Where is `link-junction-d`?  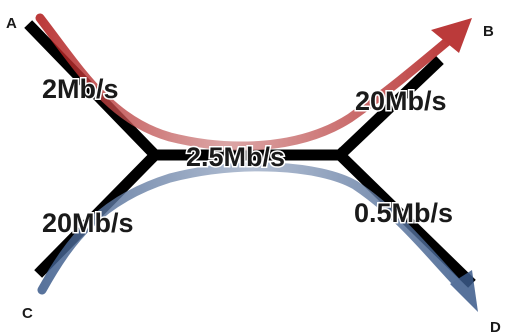
link-junction-d is located at coordinates (404, 217).